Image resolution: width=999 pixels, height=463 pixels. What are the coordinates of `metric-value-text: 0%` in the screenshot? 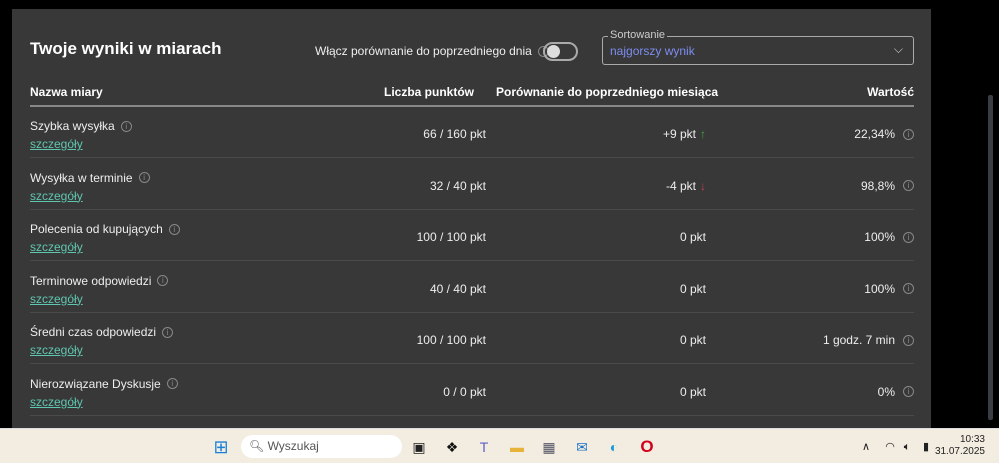 It's located at (886, 391).